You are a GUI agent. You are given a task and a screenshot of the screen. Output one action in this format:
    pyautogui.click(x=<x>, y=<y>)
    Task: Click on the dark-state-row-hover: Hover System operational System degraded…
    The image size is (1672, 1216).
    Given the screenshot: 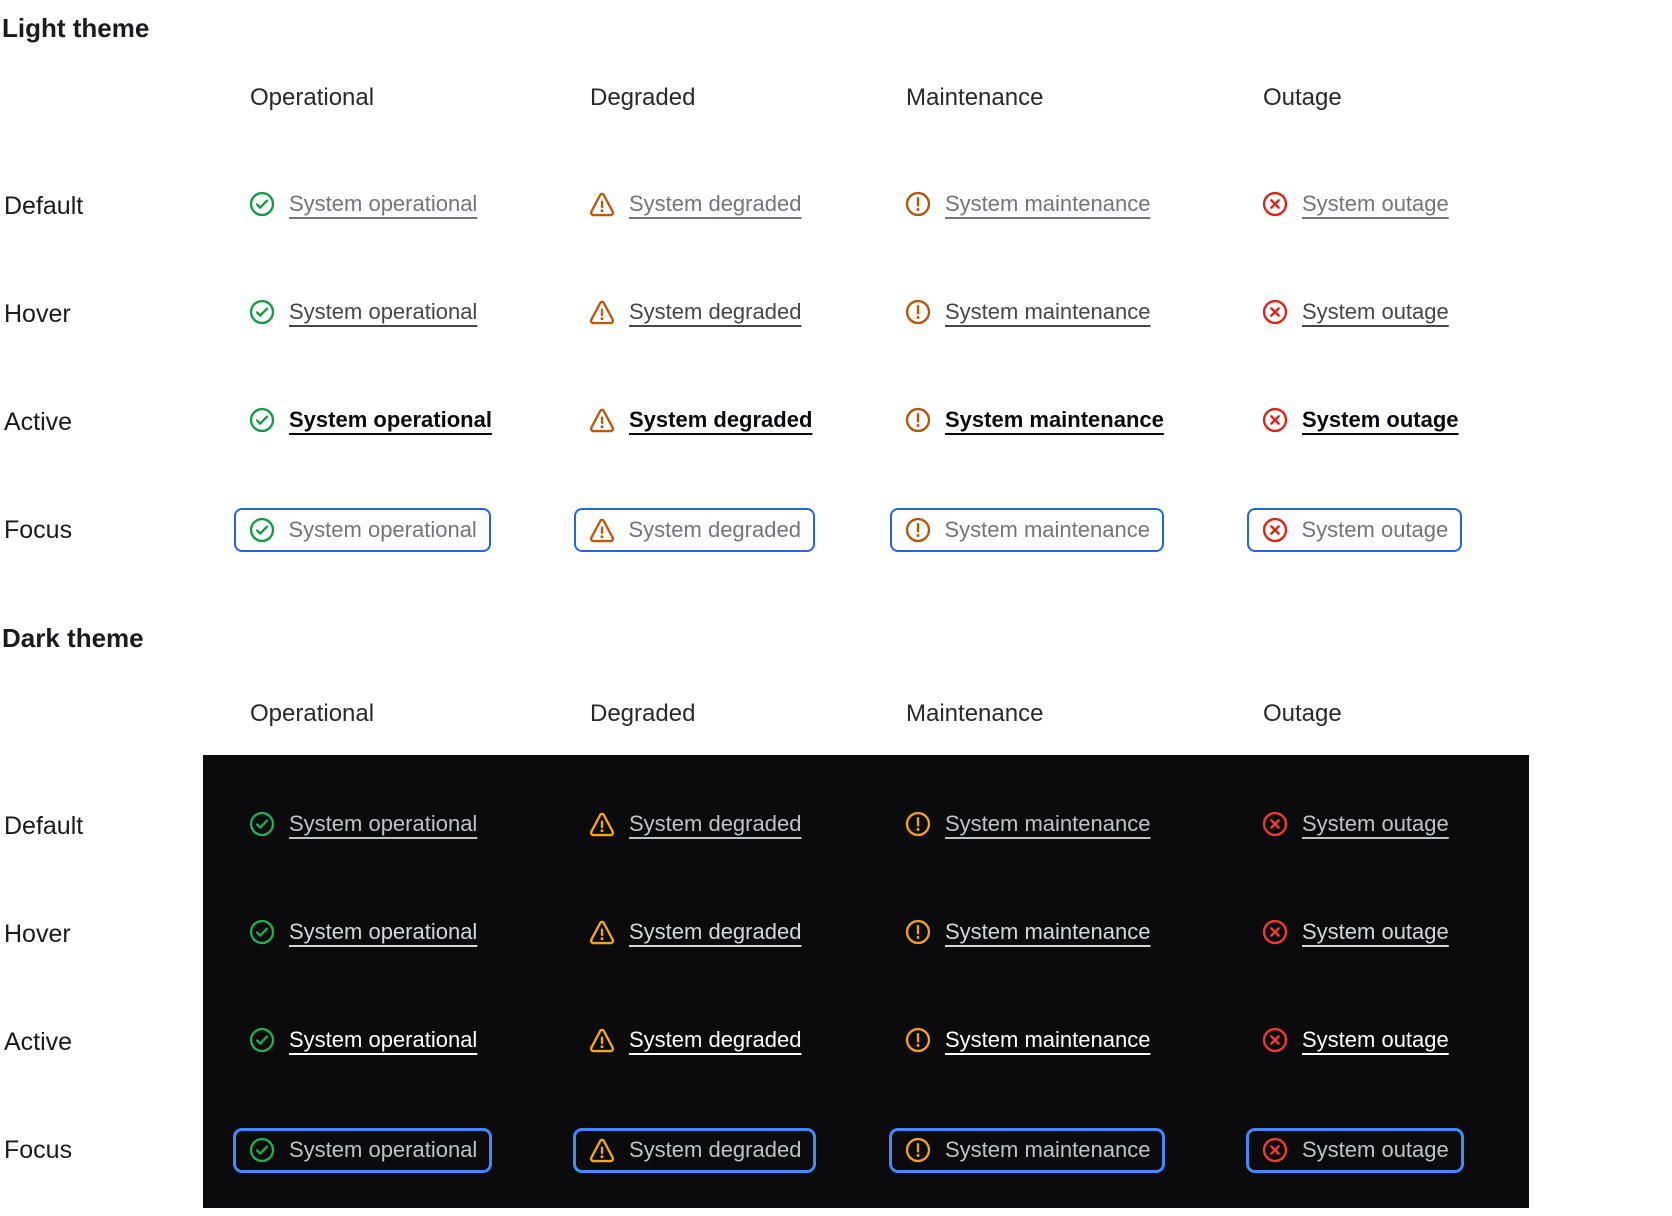 What is the action you would take?
    pyautogui.click(x=836, y=934)
    